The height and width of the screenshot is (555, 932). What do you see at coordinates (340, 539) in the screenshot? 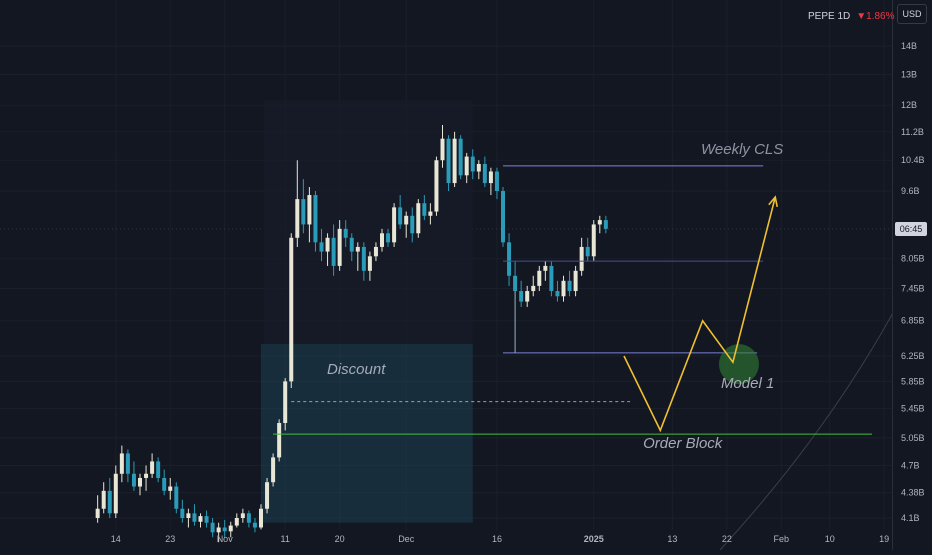
I see `x-tick-label: 20` at bounding box center [340, 539].